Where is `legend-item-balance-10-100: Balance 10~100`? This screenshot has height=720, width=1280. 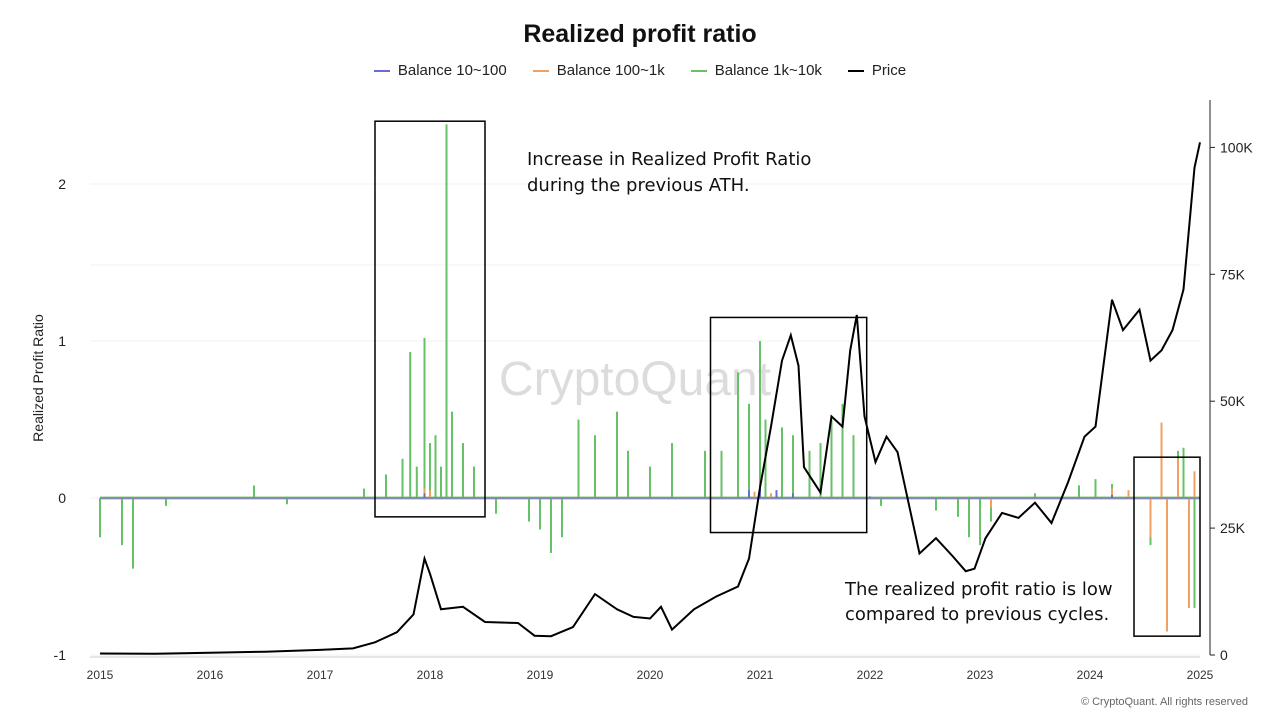 legend-item-balance-10-100: Balance 10~100 is located at coordinates (440, 70).